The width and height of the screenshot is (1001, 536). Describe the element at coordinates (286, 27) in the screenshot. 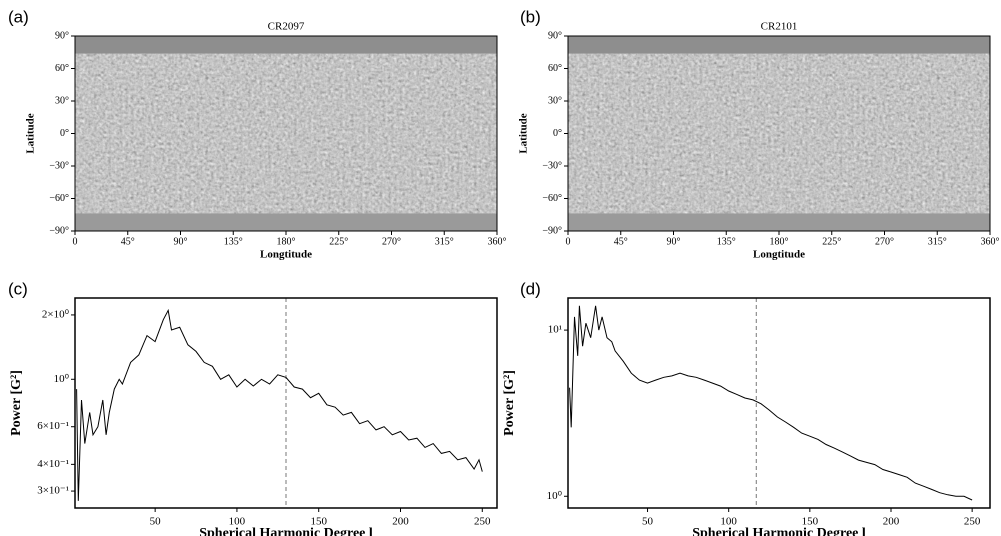

I see `chart-title: CR2097` at that location.